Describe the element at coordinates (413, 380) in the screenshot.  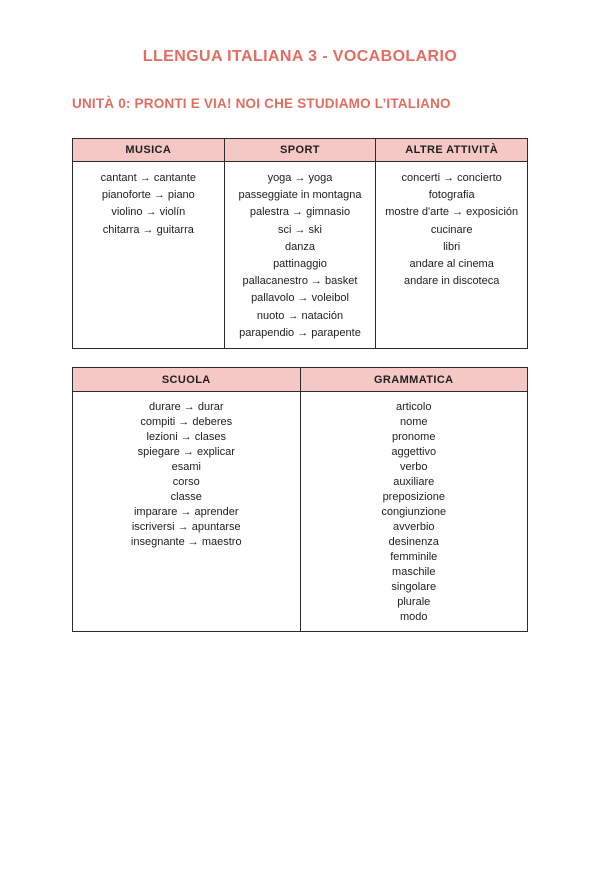
I see `column-header-grammatica: GRAMMATICA` at that location.